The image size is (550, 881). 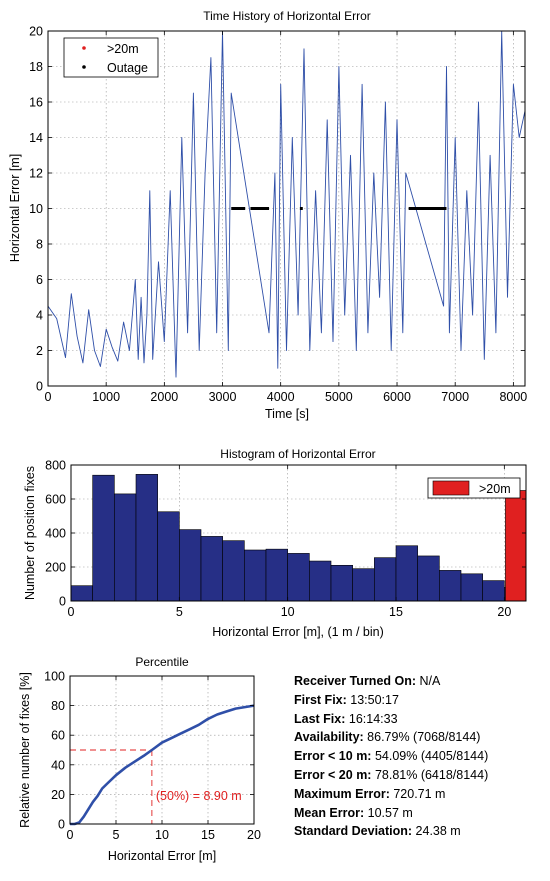 What do you see at coordinates (36, 32) in the screenshot?
I see `time-history-ytick-label: 20` at bounding box center [36, 32].